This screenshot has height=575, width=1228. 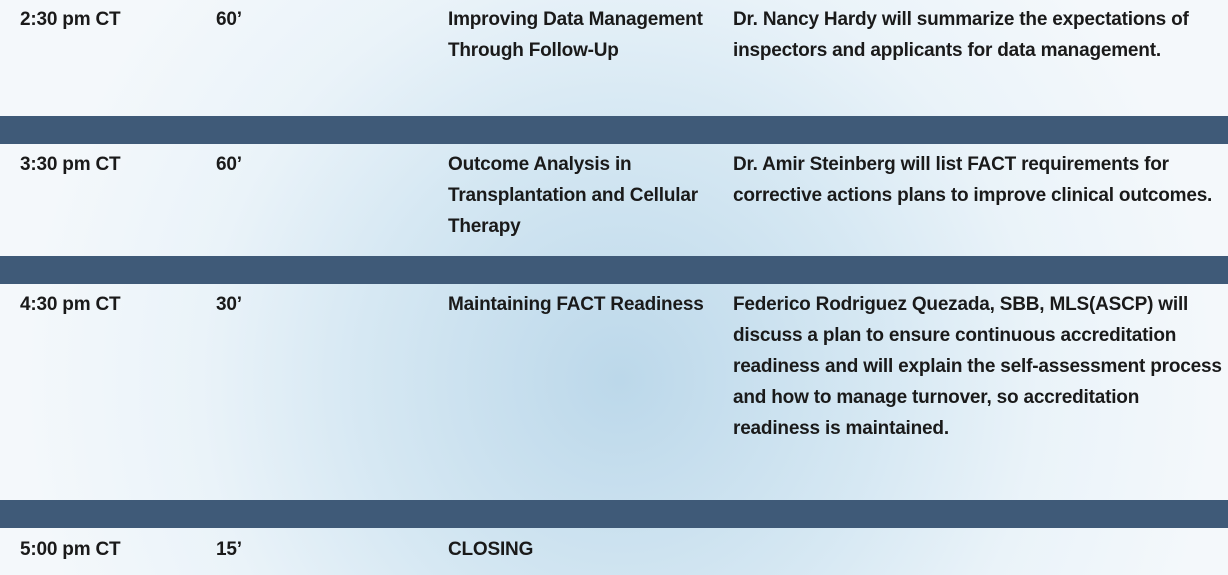 I want to click on time: 4:30 pm CT, so click(x=70, y=304).